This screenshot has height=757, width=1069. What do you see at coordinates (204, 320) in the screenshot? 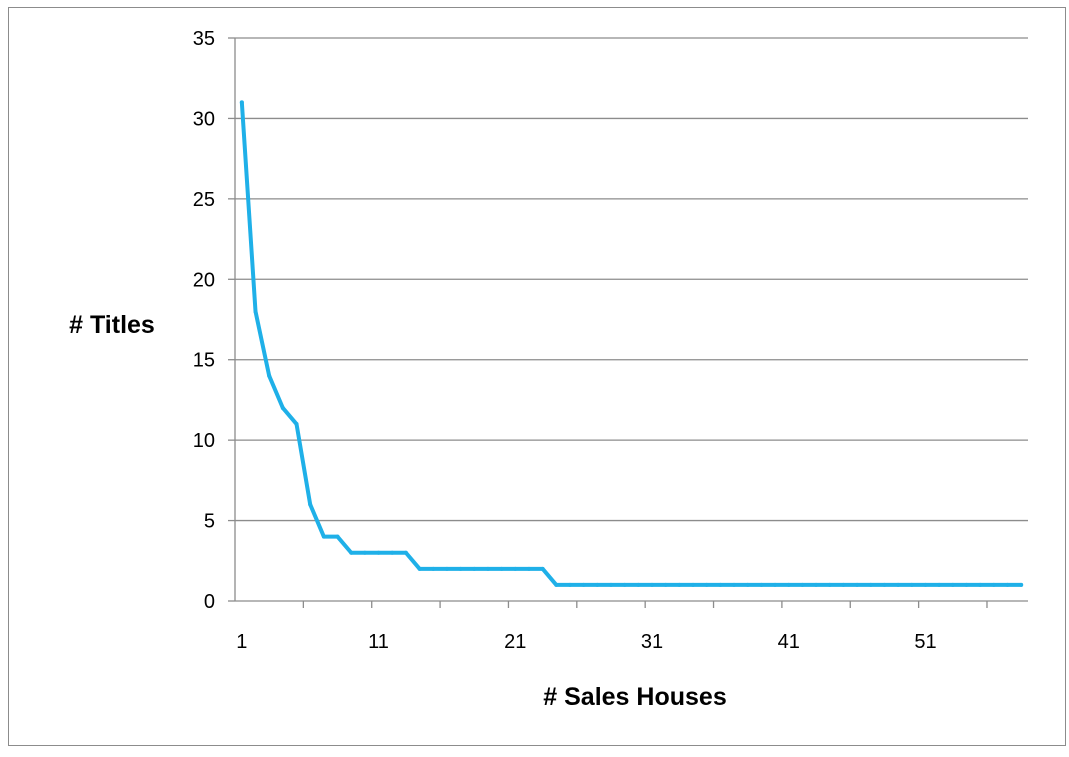
I see `y-tick-labels: 0 5 10 15 20 25 30 35` at bounding box center [204, 320].